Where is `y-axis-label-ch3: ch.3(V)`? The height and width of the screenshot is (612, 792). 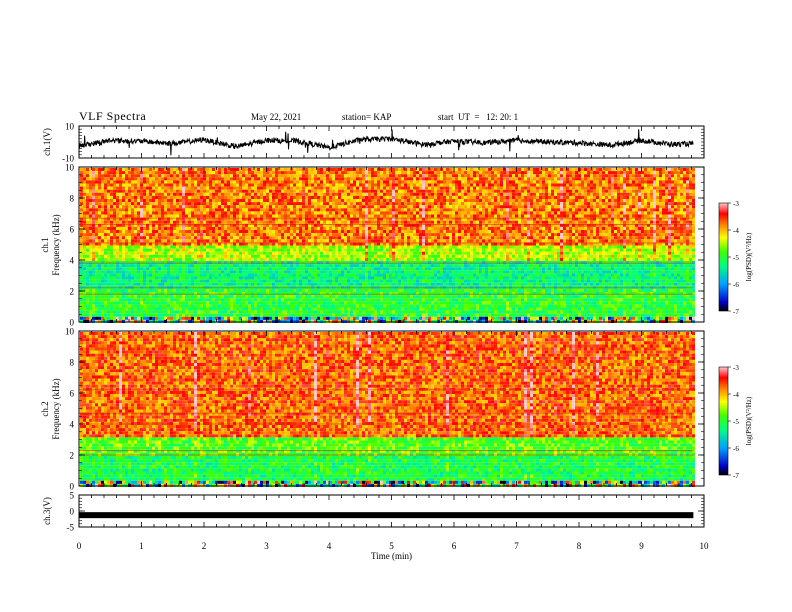 y-axis-label-ch3: ch.3(V) is located at coordinates (47, 511).